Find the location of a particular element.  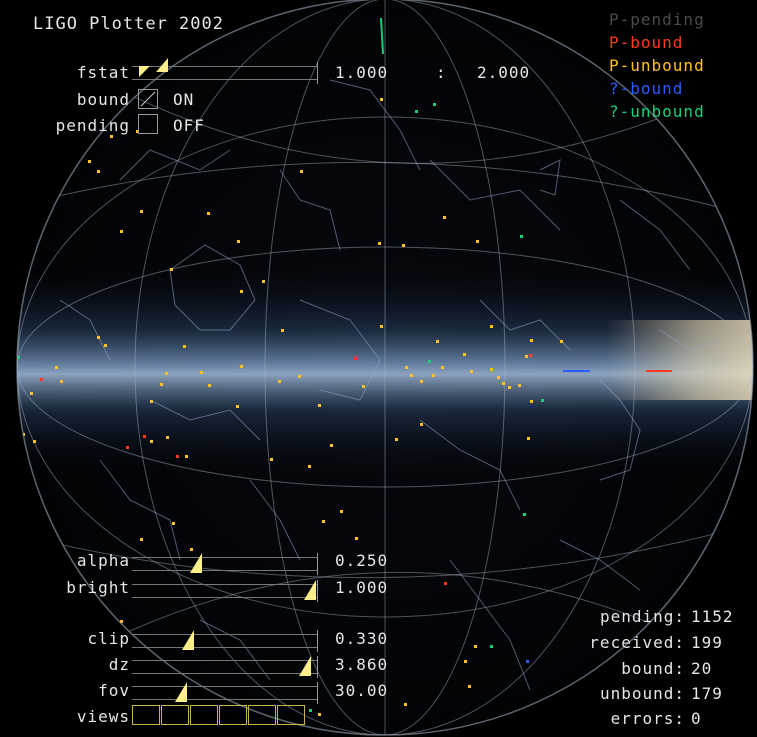

alpha-handle is located at coordinates (196, 563).